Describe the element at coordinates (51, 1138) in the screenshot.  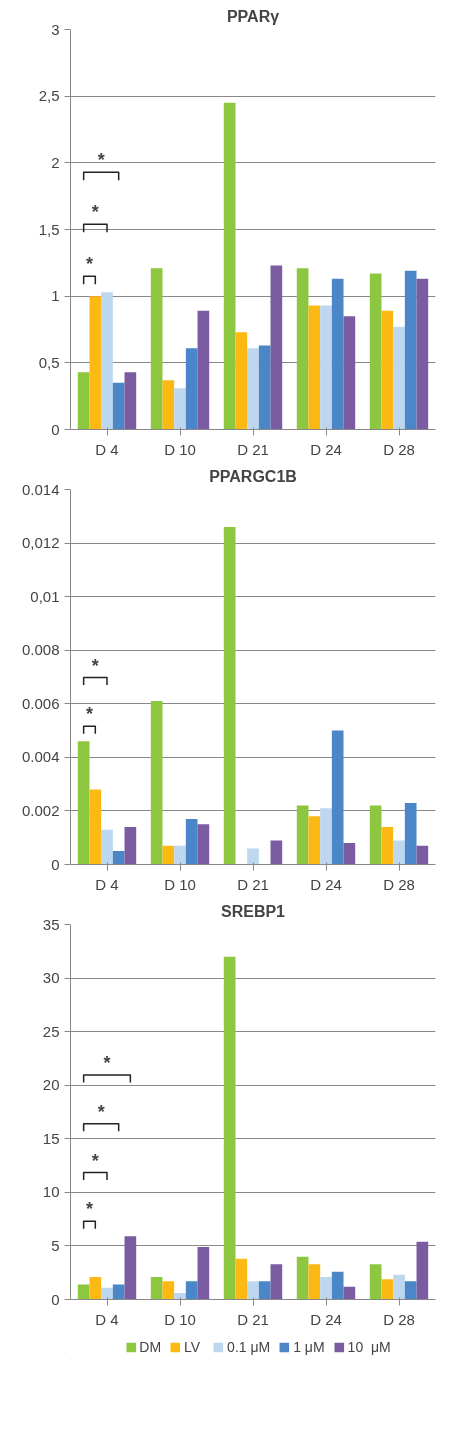
I see `y-tick-label: 15` at that location.